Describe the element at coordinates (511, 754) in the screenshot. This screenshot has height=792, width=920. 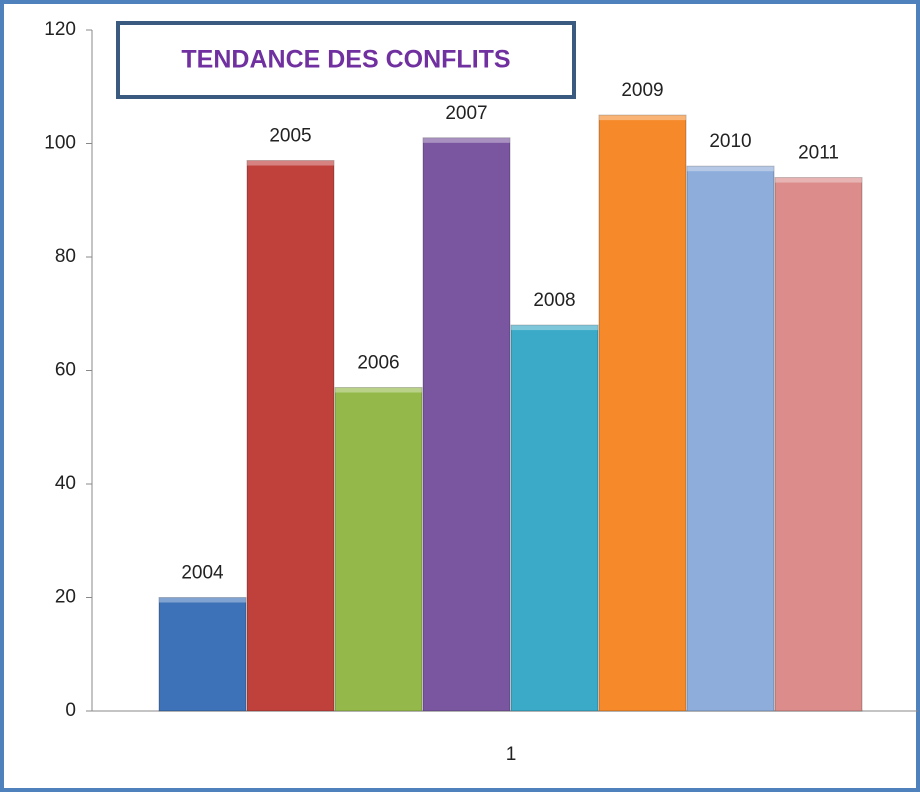
I see `x-tick-label: 1` at that location.